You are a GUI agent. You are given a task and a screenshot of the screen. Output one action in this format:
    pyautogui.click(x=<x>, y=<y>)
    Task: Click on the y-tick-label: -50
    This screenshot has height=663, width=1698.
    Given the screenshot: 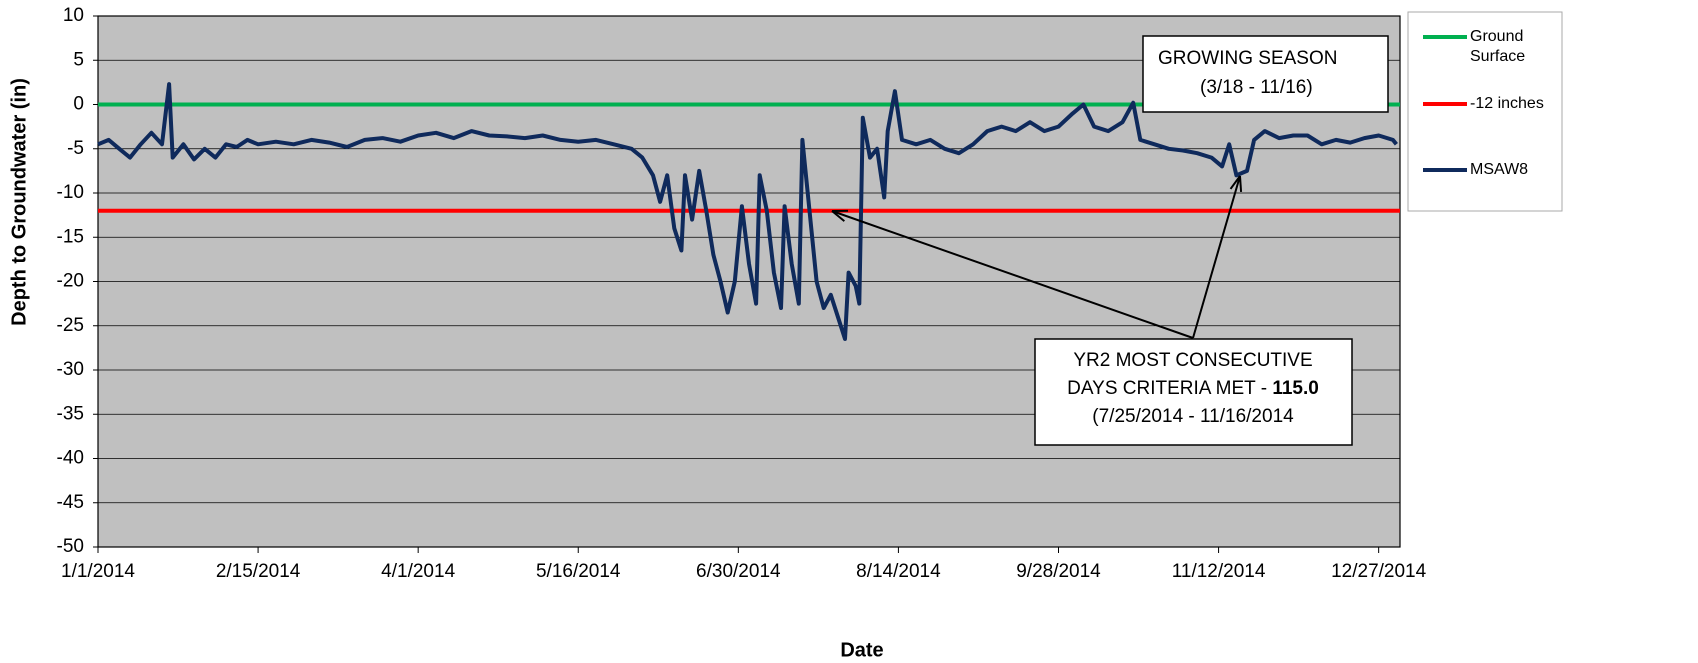 What is the action you would take?
    pyautogui.click(x=70, y=546)
    